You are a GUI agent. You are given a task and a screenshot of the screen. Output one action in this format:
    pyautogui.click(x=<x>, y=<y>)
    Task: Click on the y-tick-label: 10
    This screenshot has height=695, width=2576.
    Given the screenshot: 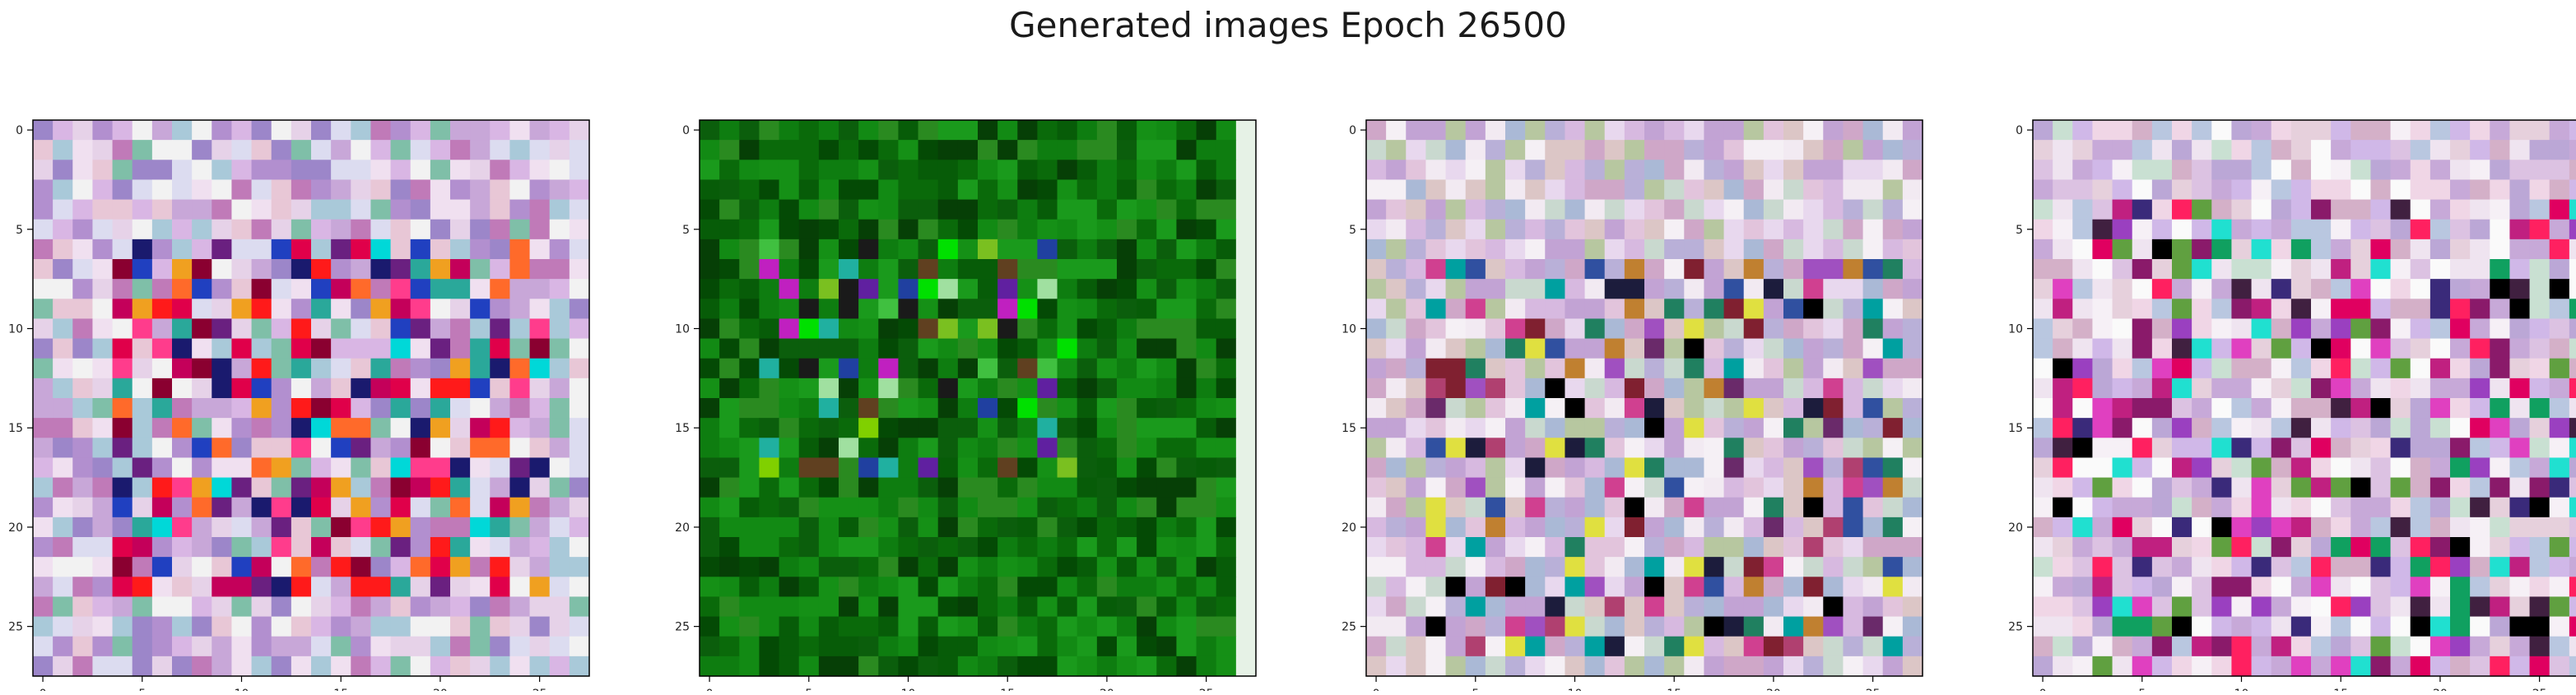 What is the action you would take?
    pyautogui.click(x=1348, y=329)
    